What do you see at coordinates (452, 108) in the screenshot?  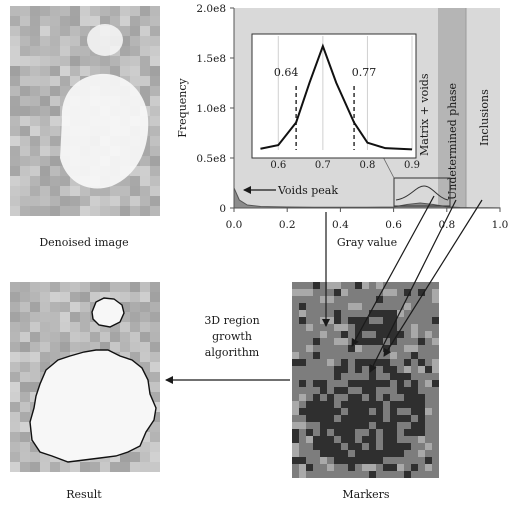 I see `undetermined-phase-band` at bounding box center [452, 108].